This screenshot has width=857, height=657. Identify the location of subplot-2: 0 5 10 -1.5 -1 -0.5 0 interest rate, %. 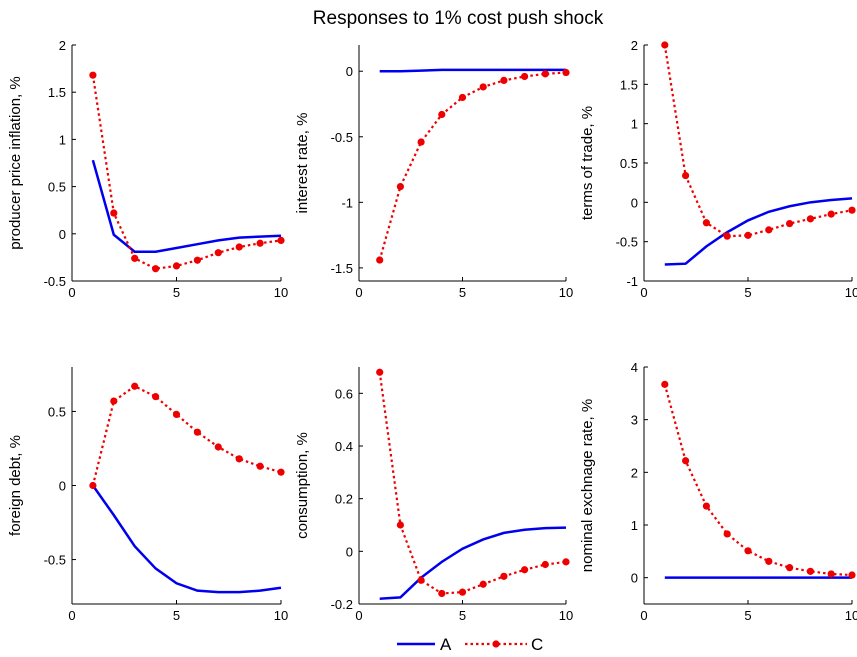
(433, 172).